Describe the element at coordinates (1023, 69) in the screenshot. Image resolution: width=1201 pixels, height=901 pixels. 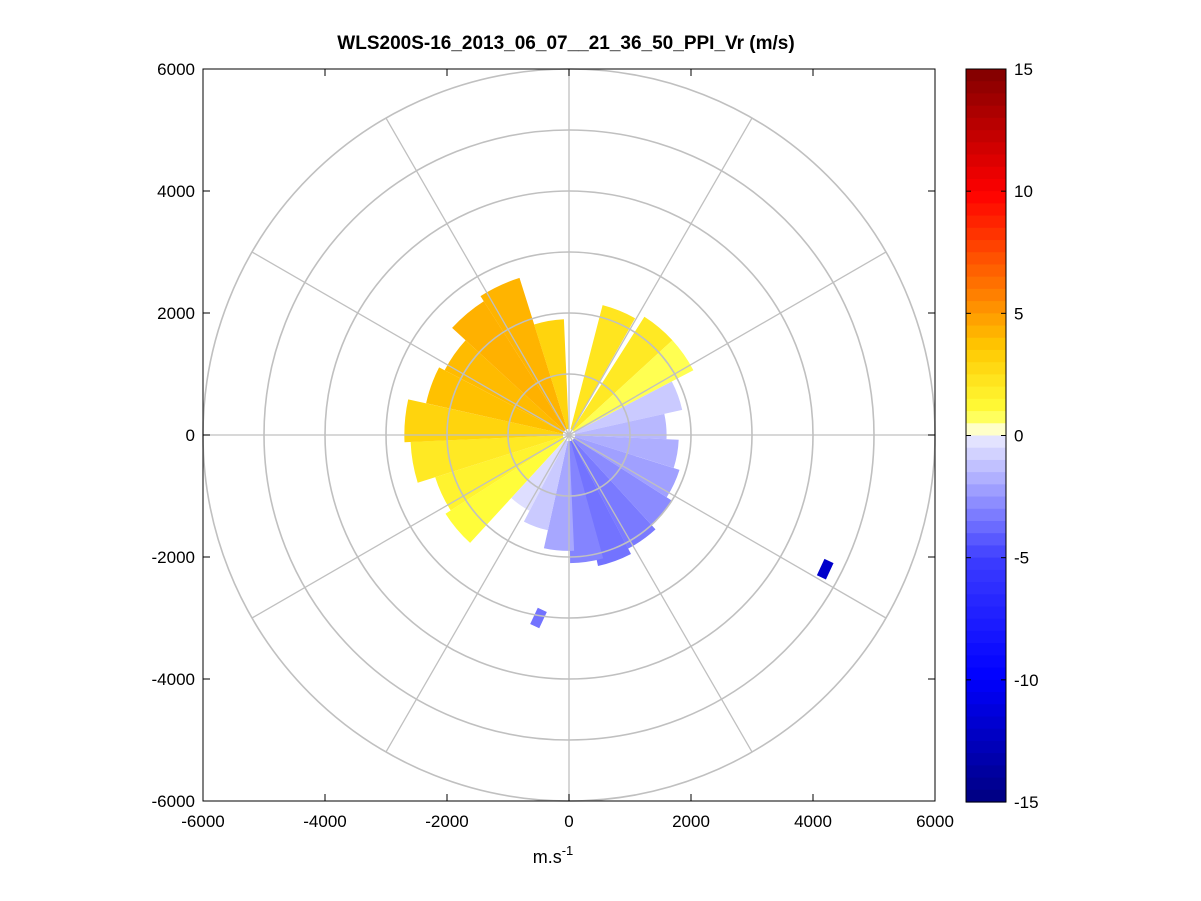
I see `colorbar-tick-label: 15` at that location.